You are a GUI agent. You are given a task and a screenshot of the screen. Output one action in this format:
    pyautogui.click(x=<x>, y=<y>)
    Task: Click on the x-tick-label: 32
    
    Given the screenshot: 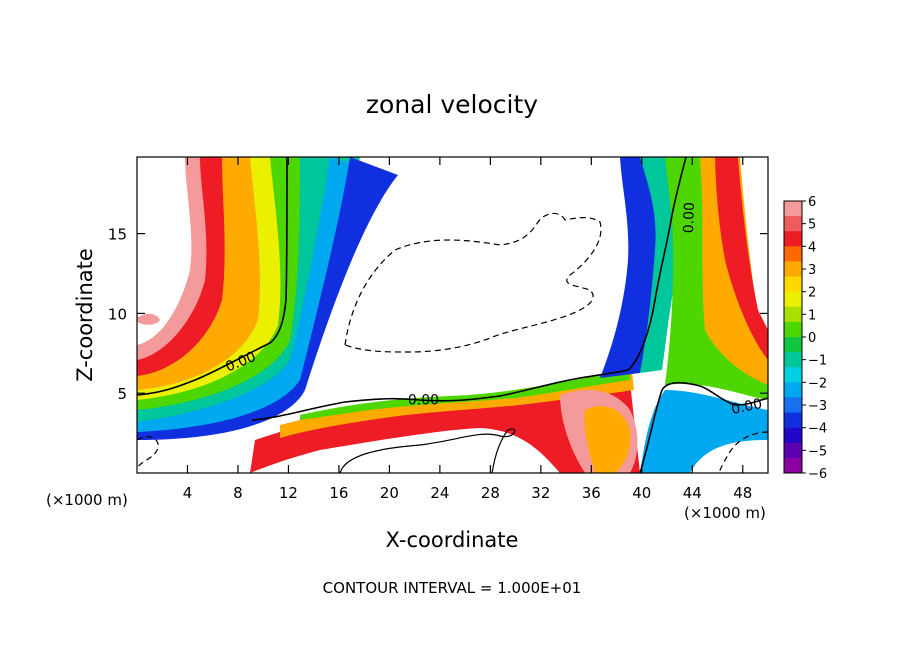 What is the action you would take?
    pyautogui.click(x=540, y=493)
    